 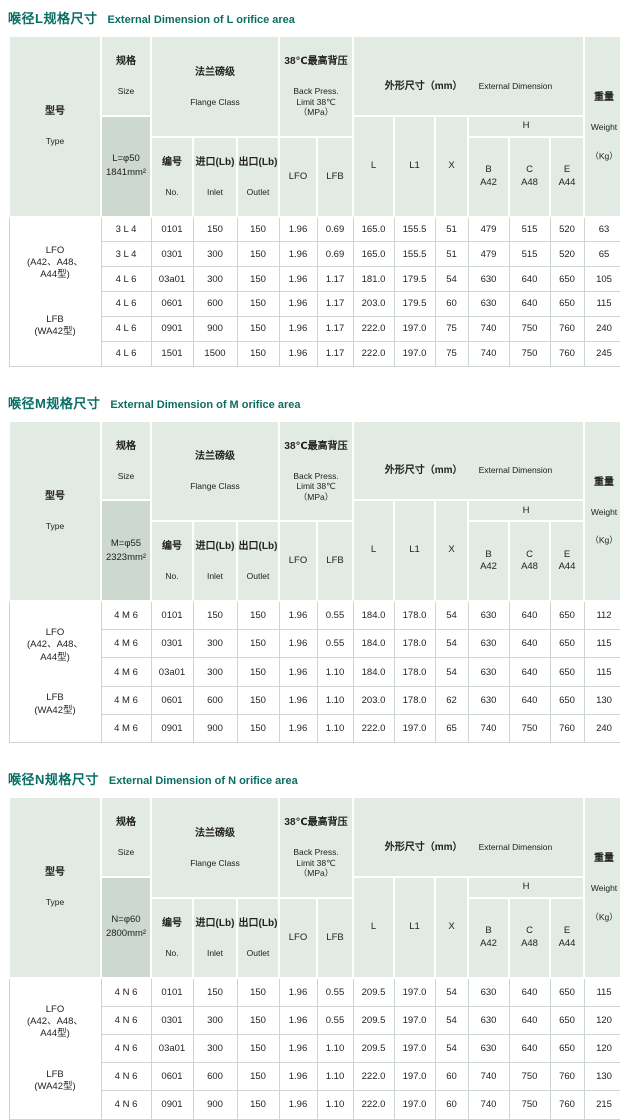 I want to click on col-header-c-a48: C A48, so click(x=530, y=561).